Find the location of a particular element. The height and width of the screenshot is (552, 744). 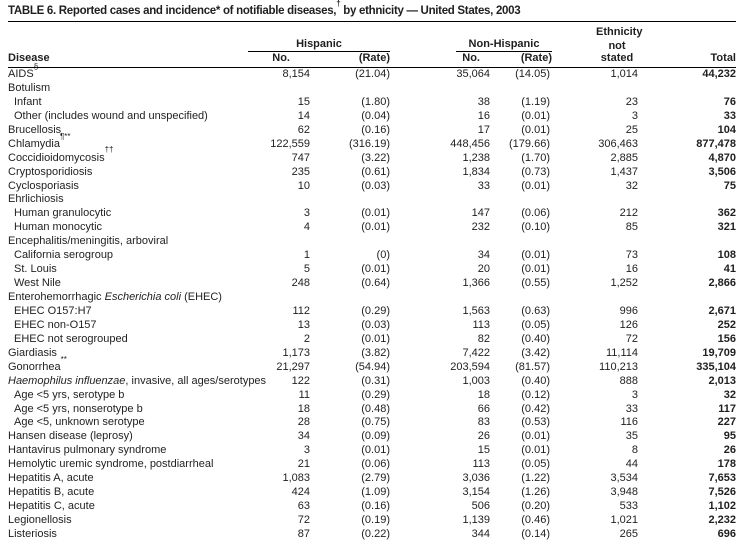

nonhispanic-rate-cell: (1.26) is located at coordinates (535, 492).